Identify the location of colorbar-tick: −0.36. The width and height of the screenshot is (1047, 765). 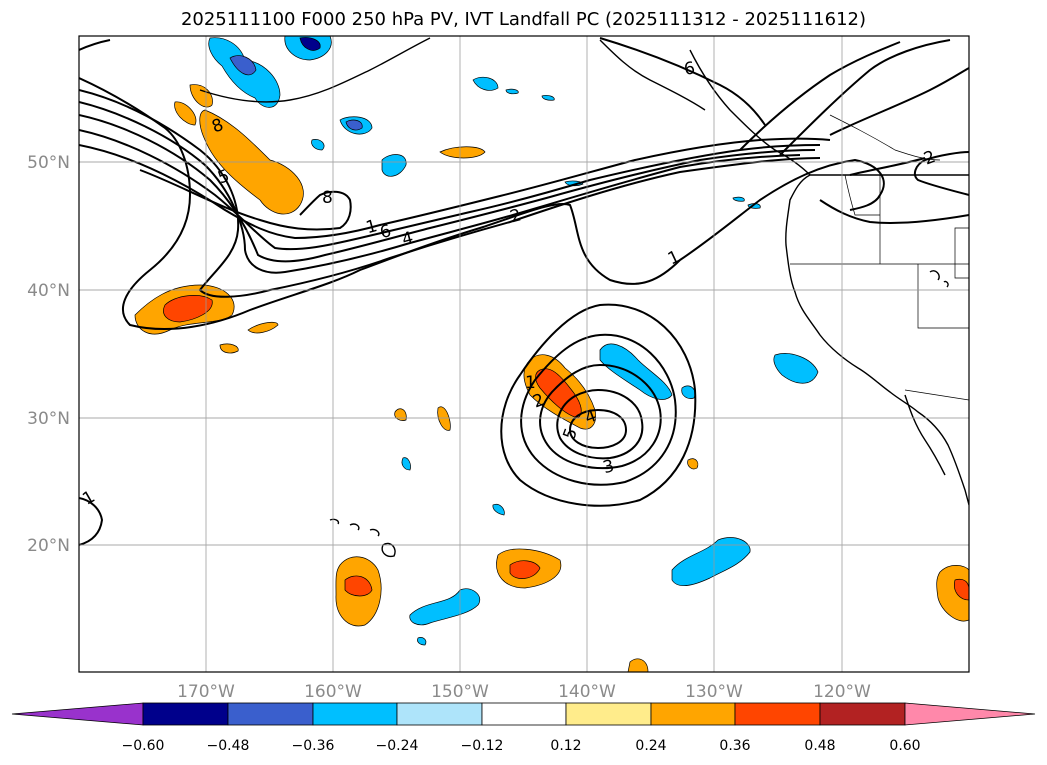
(313, 746).